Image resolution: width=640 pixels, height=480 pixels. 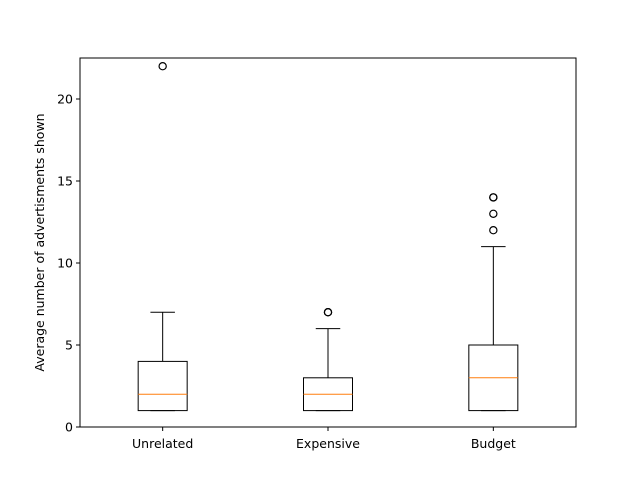 What do you see at coordinates (69, 345) in the screenshot?
I see `y-tick-label: 5` at bounding box center [69, 345].